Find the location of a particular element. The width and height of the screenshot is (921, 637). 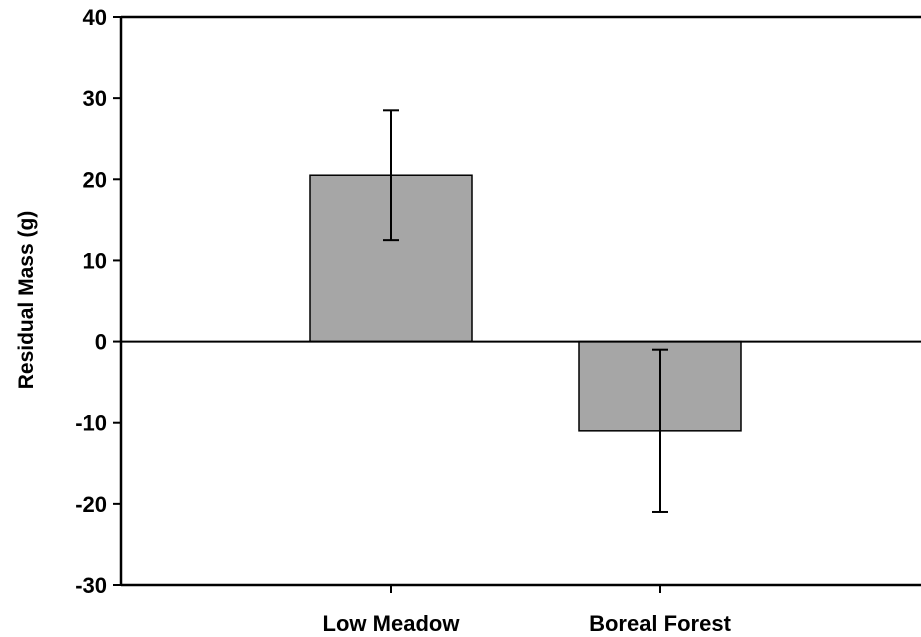

y-tick-label: -20 is located at coordinates (91, 504).